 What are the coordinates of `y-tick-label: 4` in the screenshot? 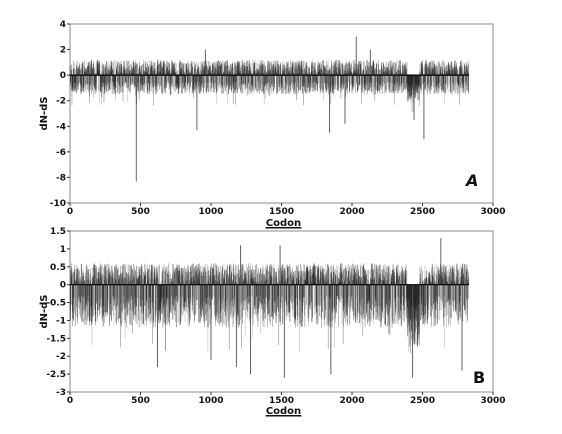 It's located at (63, 25).